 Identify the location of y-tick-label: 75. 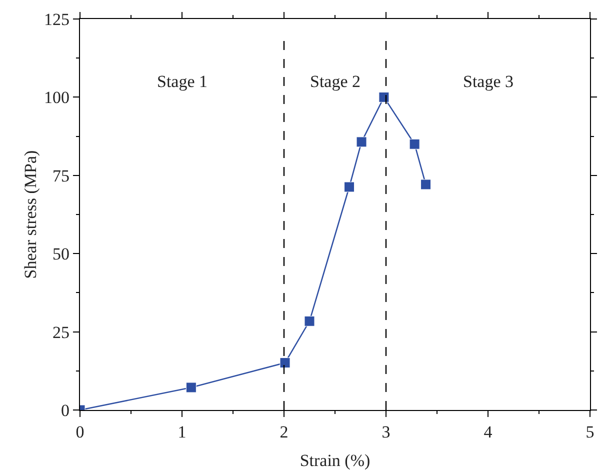
(61, 176).